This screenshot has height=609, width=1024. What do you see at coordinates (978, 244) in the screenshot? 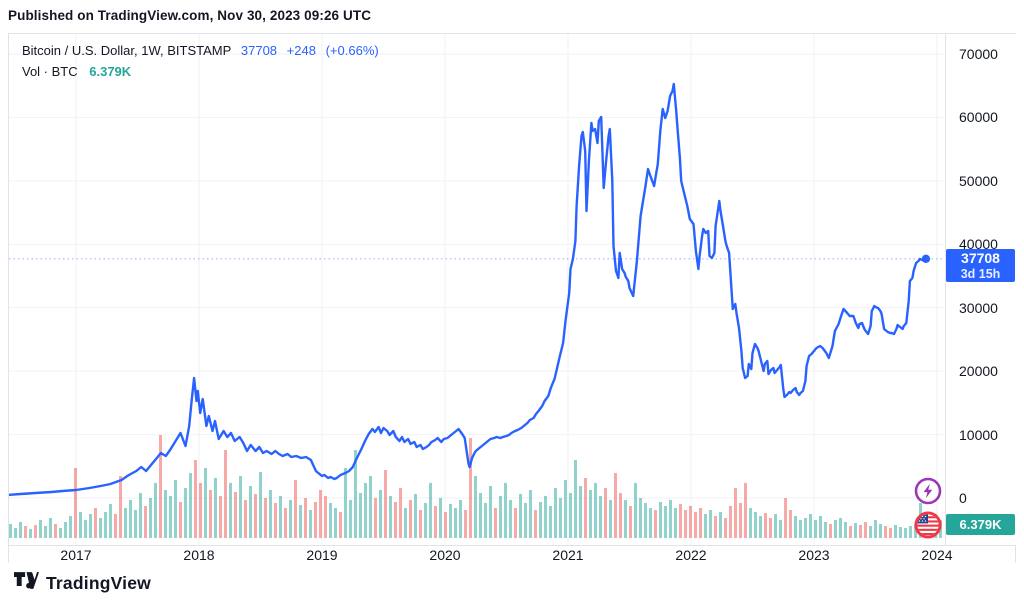
I see `price-scale-label: 40000` at bounding box center [978, 244].